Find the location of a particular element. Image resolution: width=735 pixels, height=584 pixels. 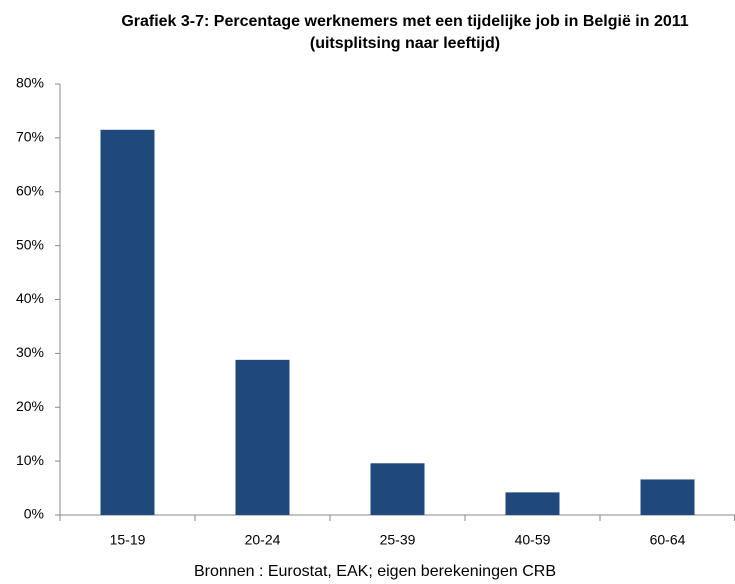

chart-title: (uitsplitsing naar leeftijd) is located at coordinates (405, 43).